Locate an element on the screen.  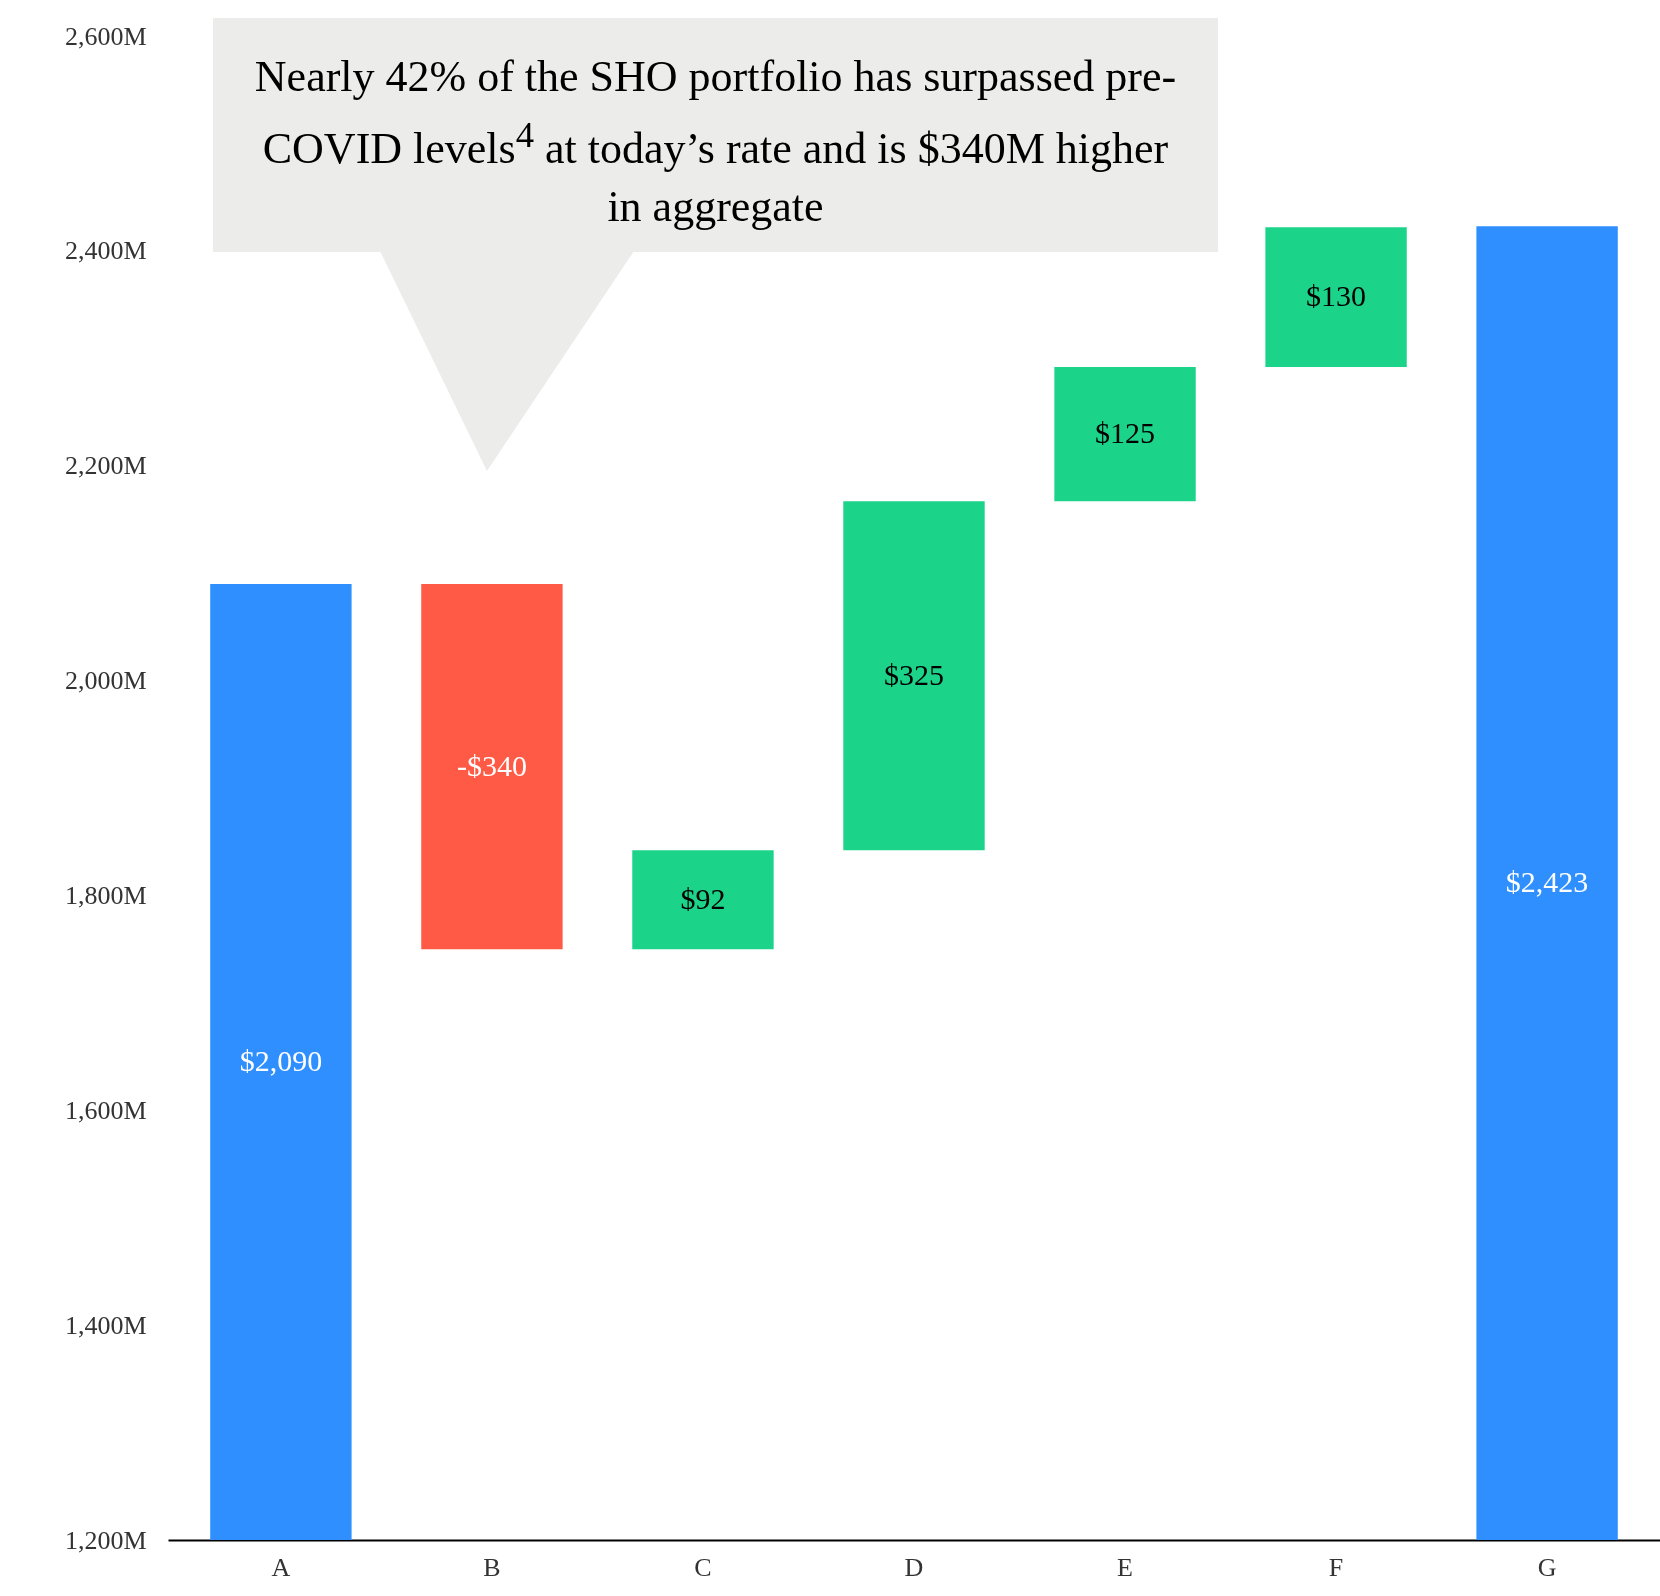
data-label: $125 is located at coordinates (1125, 433).